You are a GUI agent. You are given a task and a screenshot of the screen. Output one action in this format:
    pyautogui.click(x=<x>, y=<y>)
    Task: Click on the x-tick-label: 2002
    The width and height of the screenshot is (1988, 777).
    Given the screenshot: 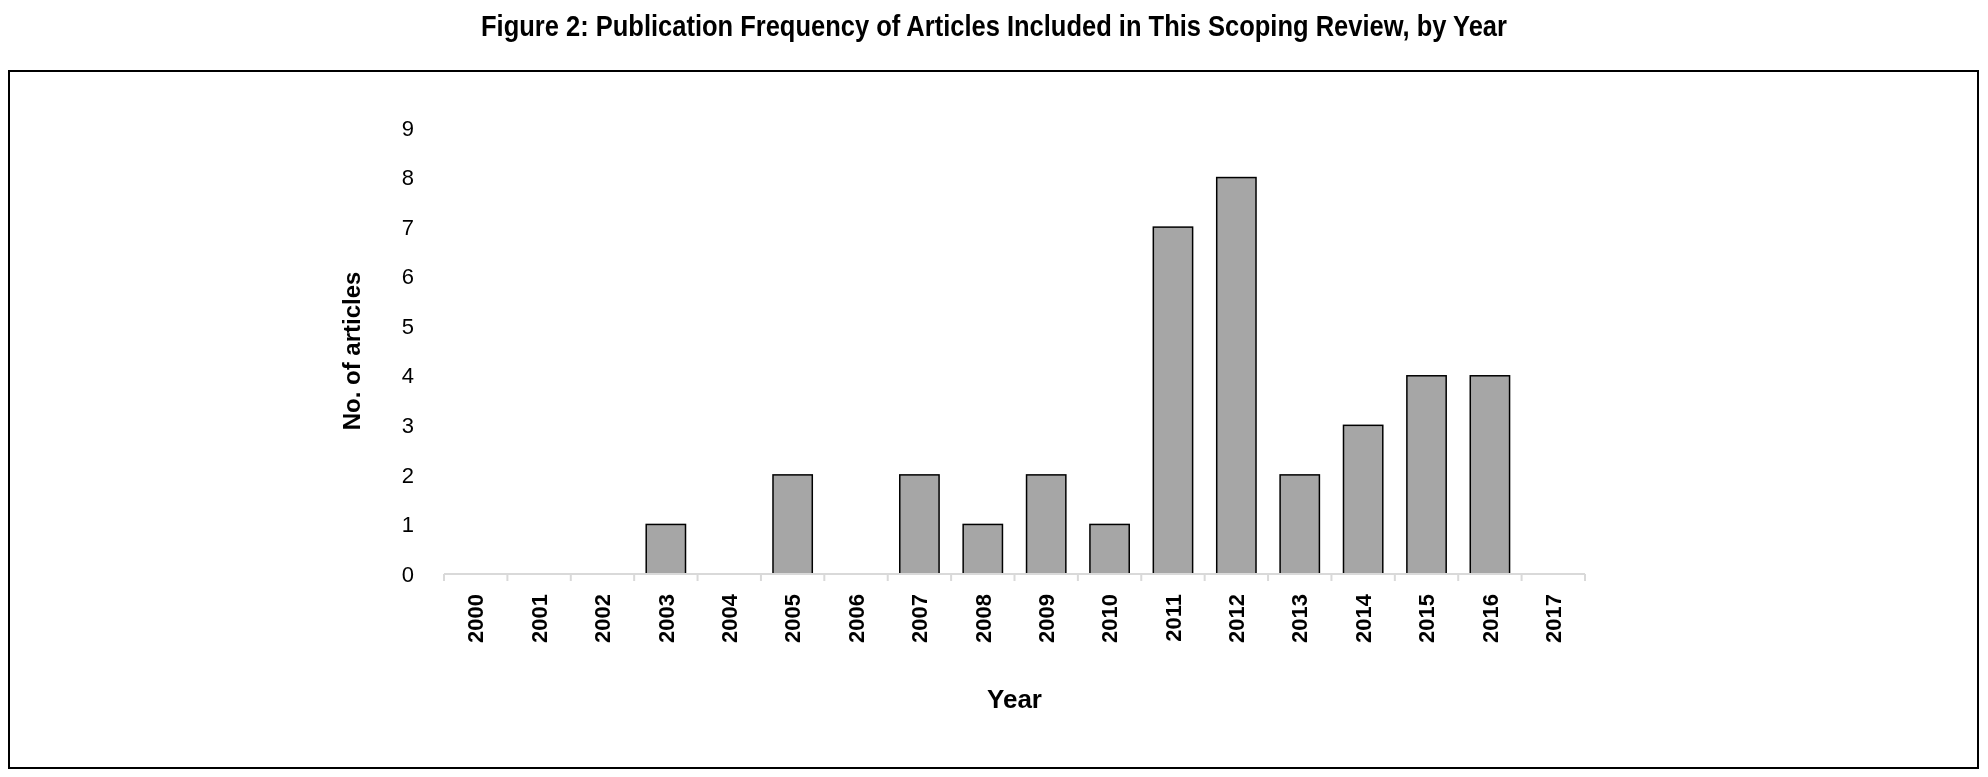 What is the action you would take?
    pyautogui.click(x=603, y=618)
    